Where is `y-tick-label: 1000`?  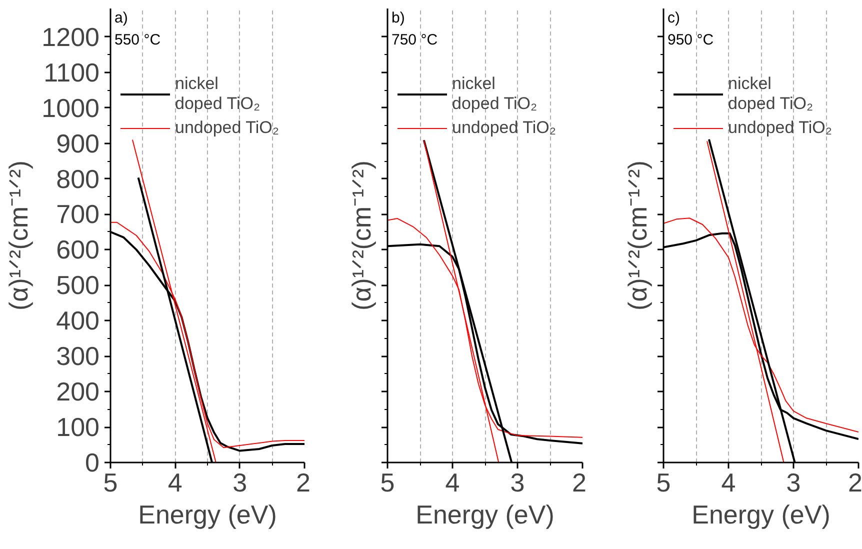 y-tick-label: 1000 is located at coordinates (71, 107).